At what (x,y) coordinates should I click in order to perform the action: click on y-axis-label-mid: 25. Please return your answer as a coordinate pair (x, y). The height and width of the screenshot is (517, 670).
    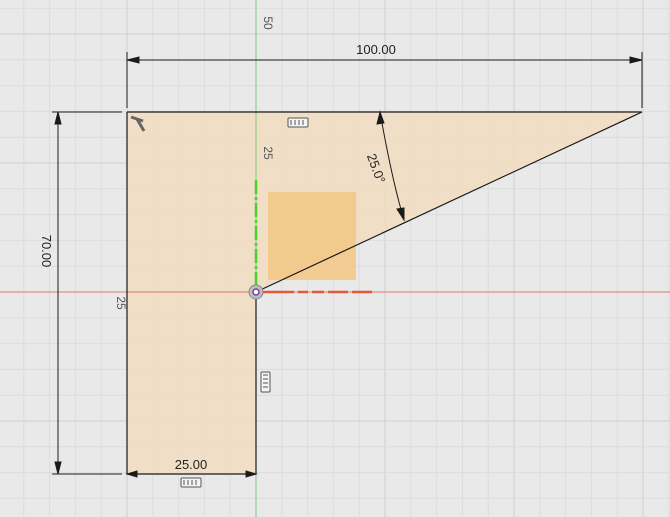
    Looking at the image, I should click on (268, 153).